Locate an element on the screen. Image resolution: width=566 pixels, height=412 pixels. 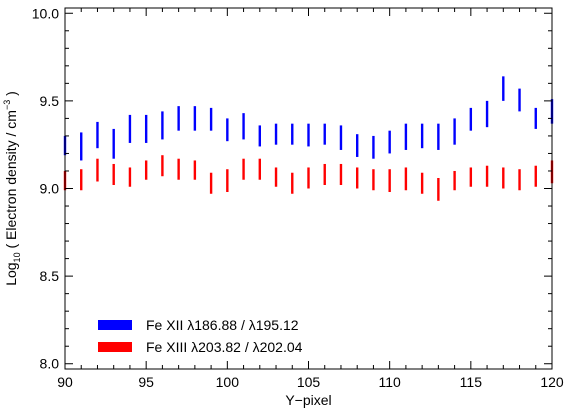
legend-label-0: Fe XII λ186.88 / λ195.12 is located at coordinates (222, 325).